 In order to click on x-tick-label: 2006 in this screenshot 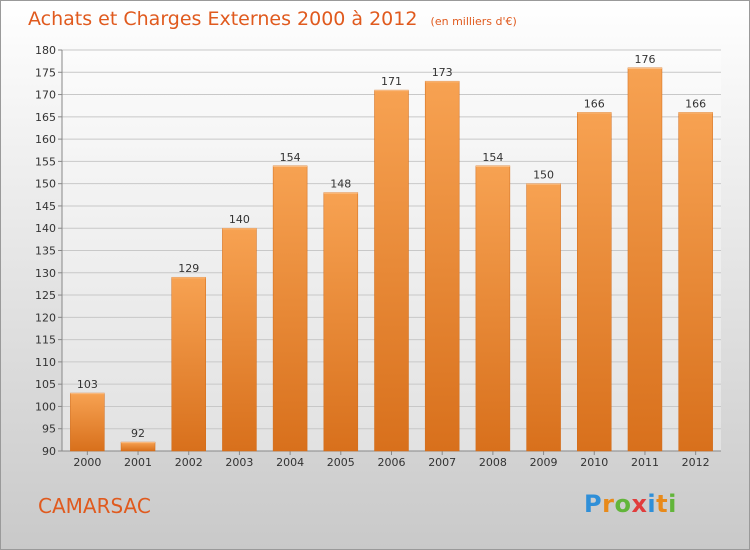, I will do `click(392, 462)`.